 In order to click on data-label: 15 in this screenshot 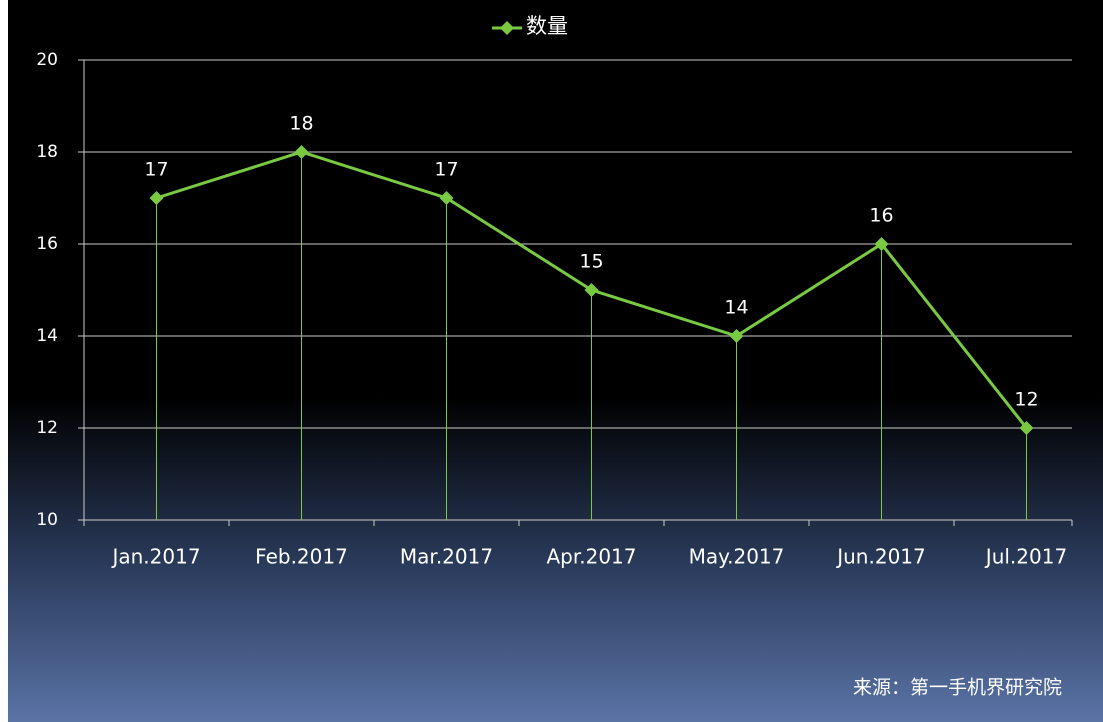, I will do `click(591, 262)`.